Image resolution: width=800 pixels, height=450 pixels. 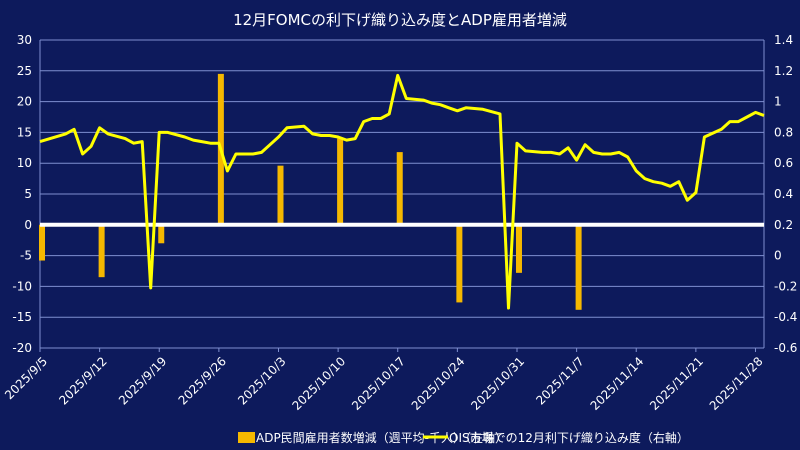 I want to click on left-tick-label: 15, so click(x=24, y=132).